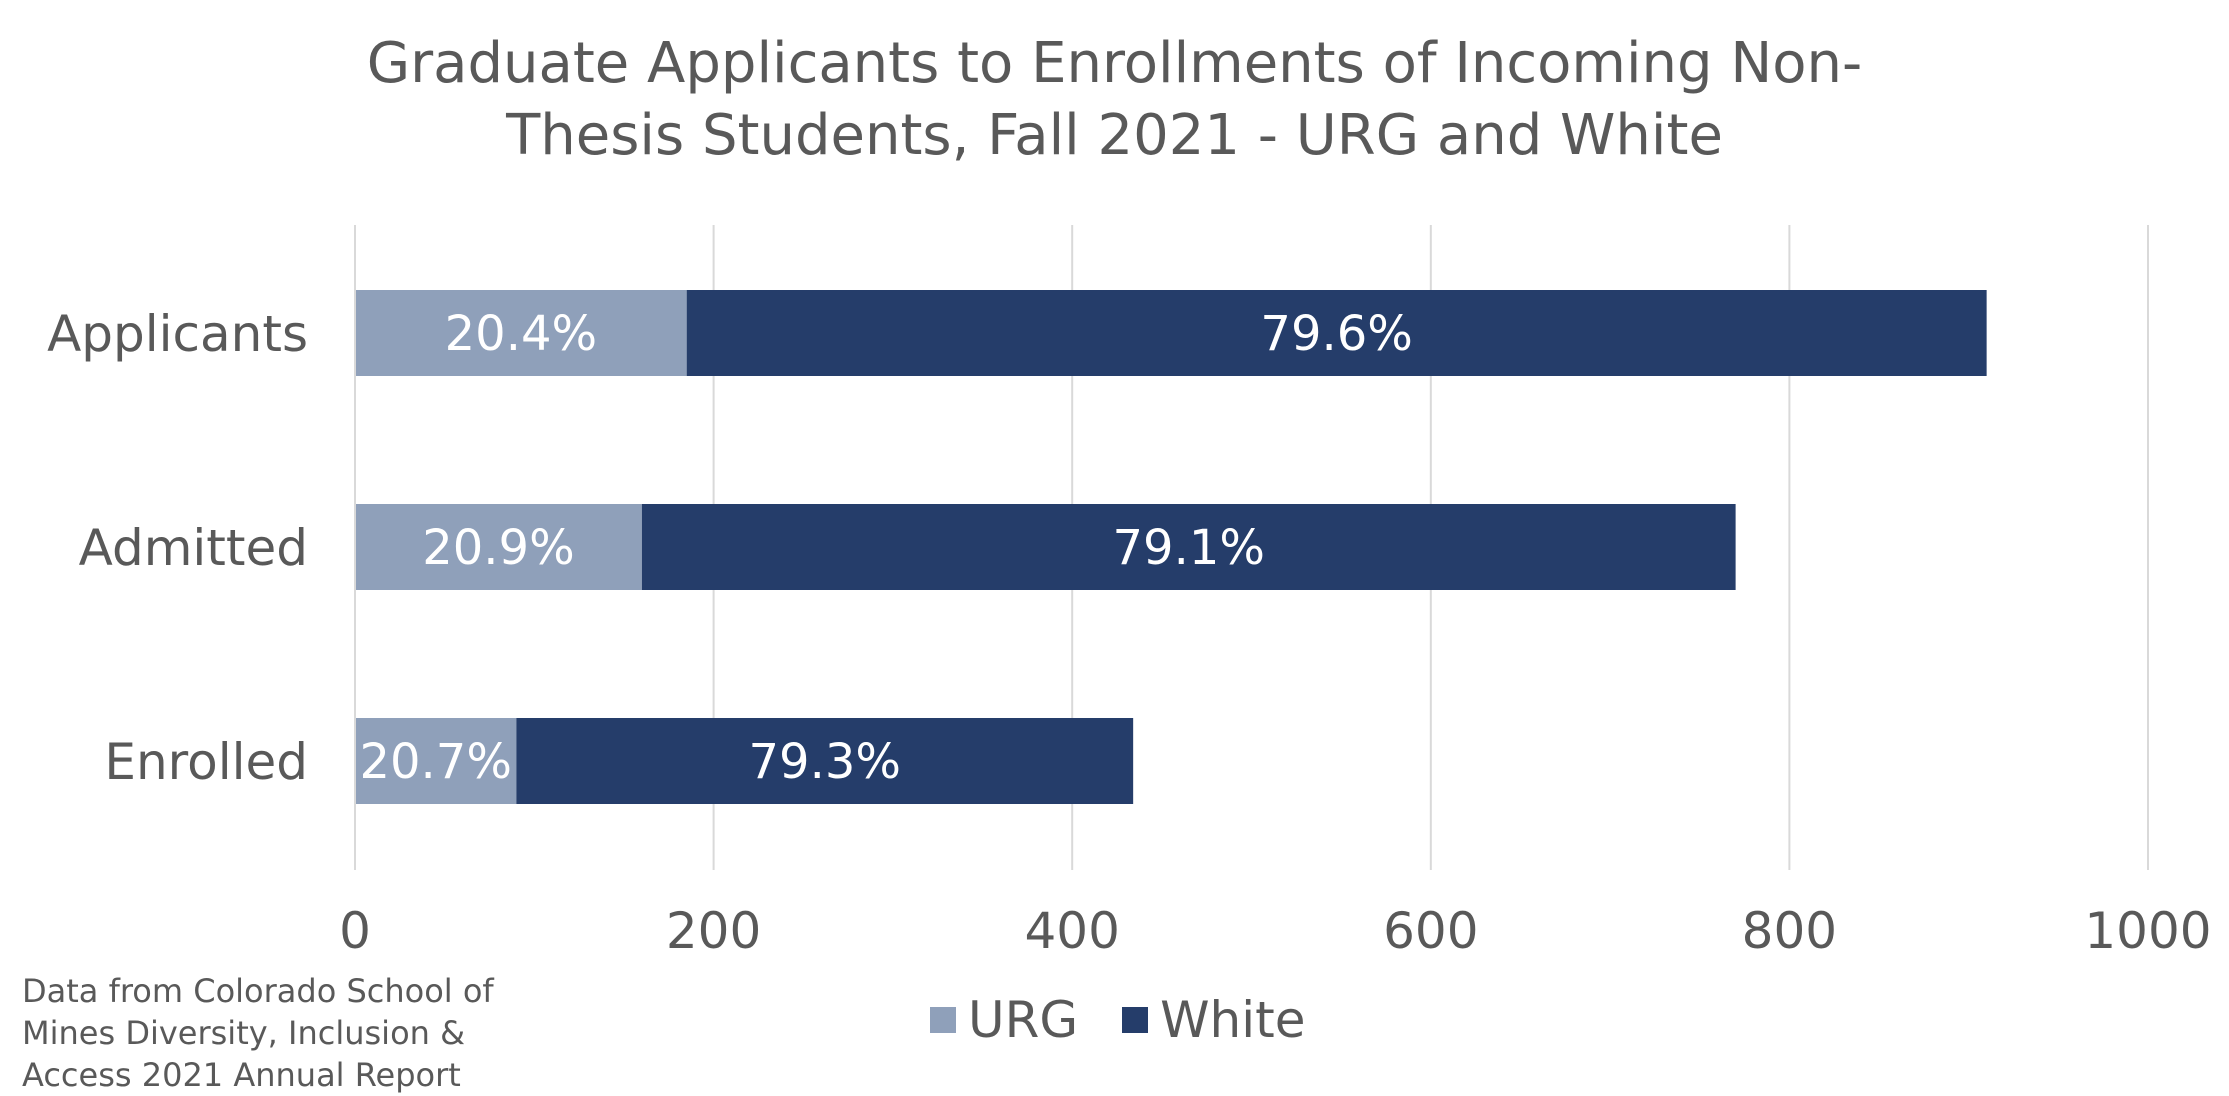  I want to click on x-tick-label-0: 0, so click(355, 931).